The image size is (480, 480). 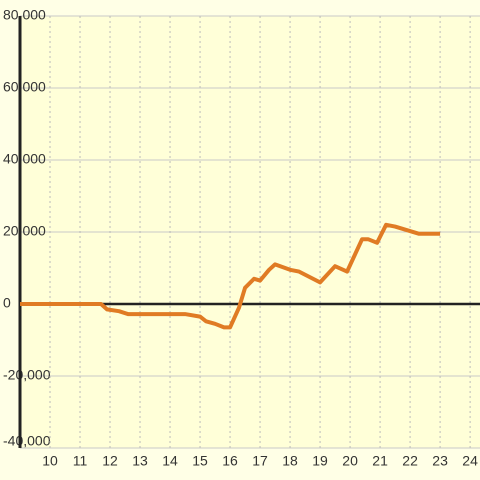 What do you see at coordinates (290, 461) in the screenshot?
I see `x-tick-label: 18` at bounding box center [290, 461].